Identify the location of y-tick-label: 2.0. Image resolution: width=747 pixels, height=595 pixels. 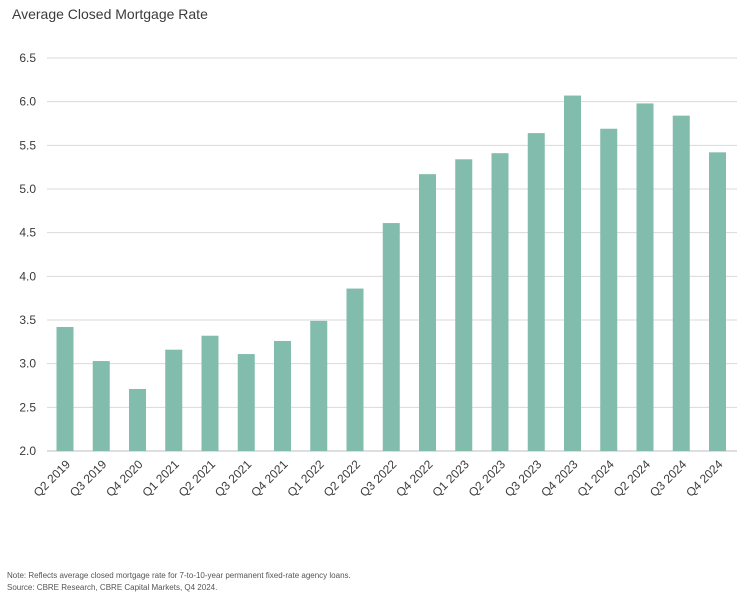
(27, 451).